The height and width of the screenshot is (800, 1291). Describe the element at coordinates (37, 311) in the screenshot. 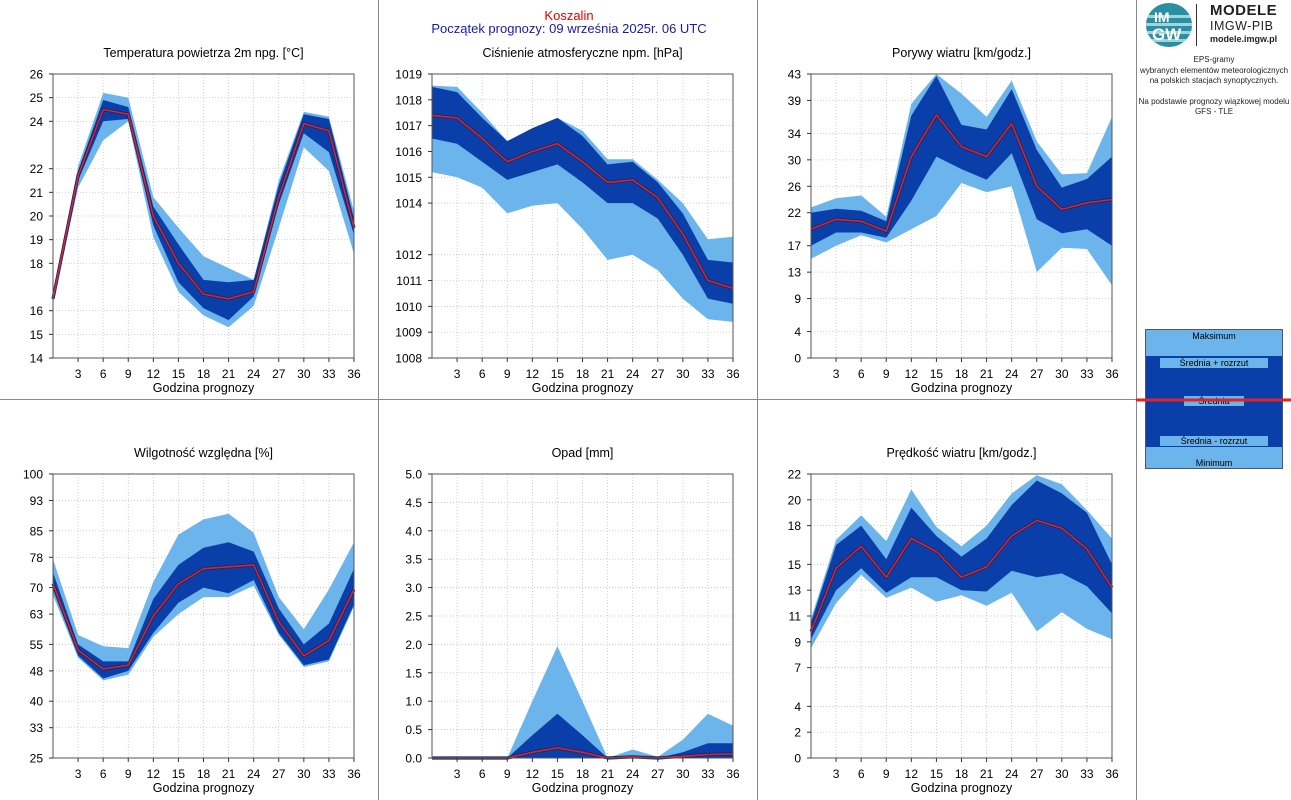

I see `y-tick-label: 16` at that location.